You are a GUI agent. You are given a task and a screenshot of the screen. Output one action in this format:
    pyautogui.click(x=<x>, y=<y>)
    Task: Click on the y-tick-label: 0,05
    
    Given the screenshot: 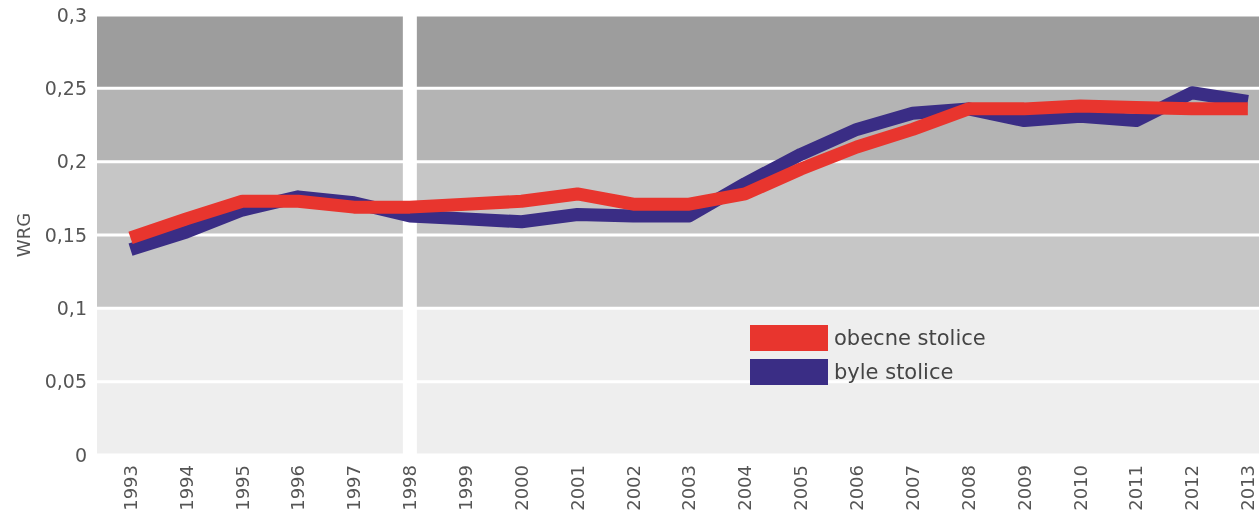 What is the action you would take?
    pyautogui.click(x=65, y=381)
    